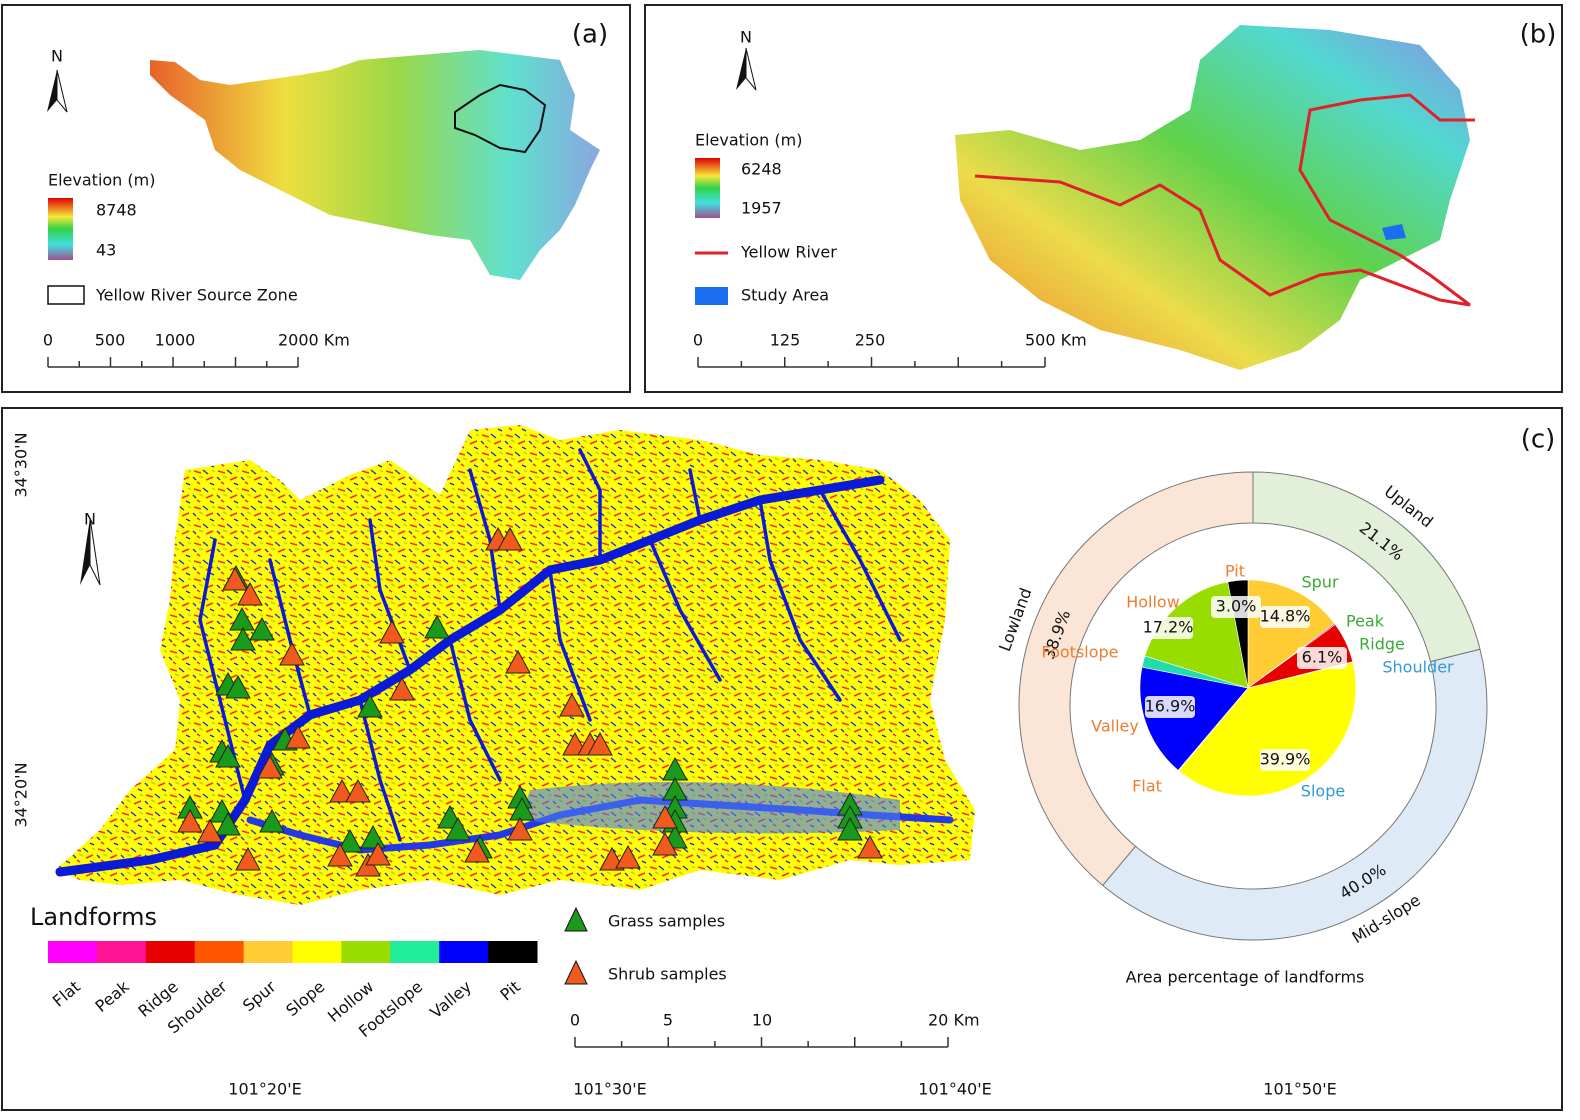 The height and width of the screenshot is (1120, 1580). What do you see at coordinates (1056, 340) in the screenshot?
I see `scale-label: 500 Km` at bounding box center [1056, 340].